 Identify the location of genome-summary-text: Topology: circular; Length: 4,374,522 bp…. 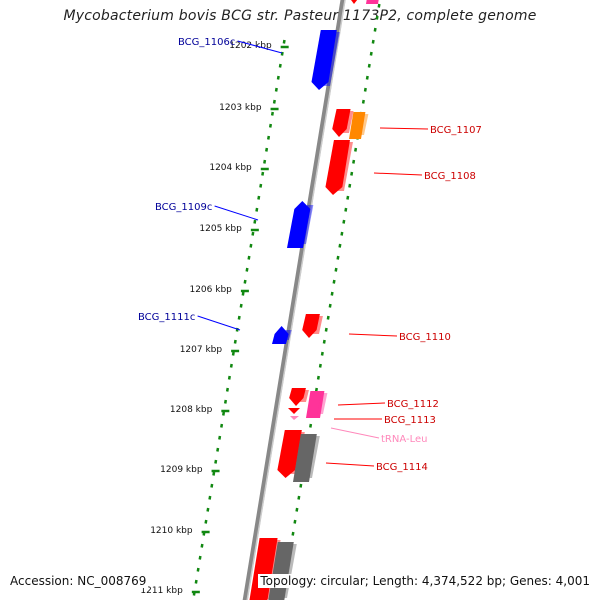
(425, 581).